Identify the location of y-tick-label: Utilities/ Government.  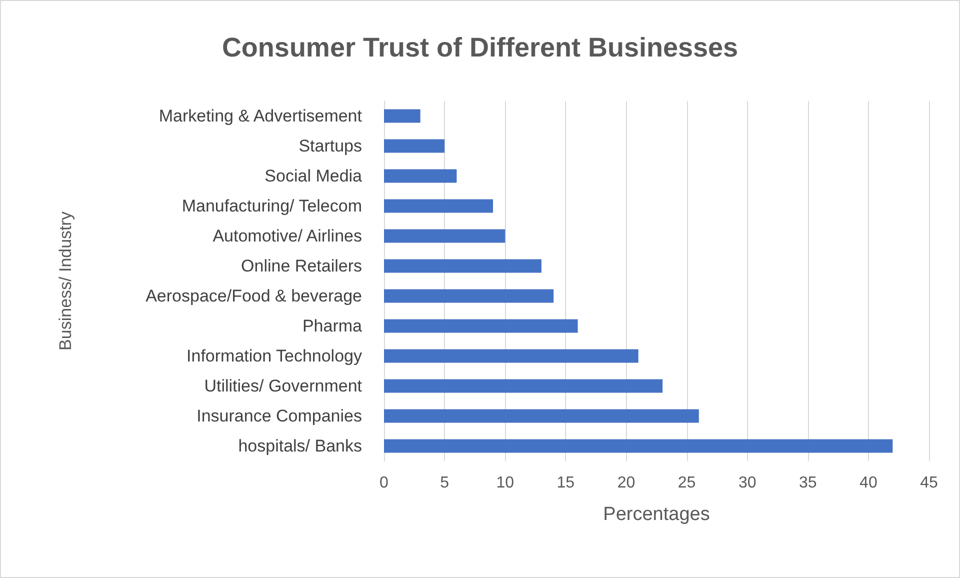
(283, 386).